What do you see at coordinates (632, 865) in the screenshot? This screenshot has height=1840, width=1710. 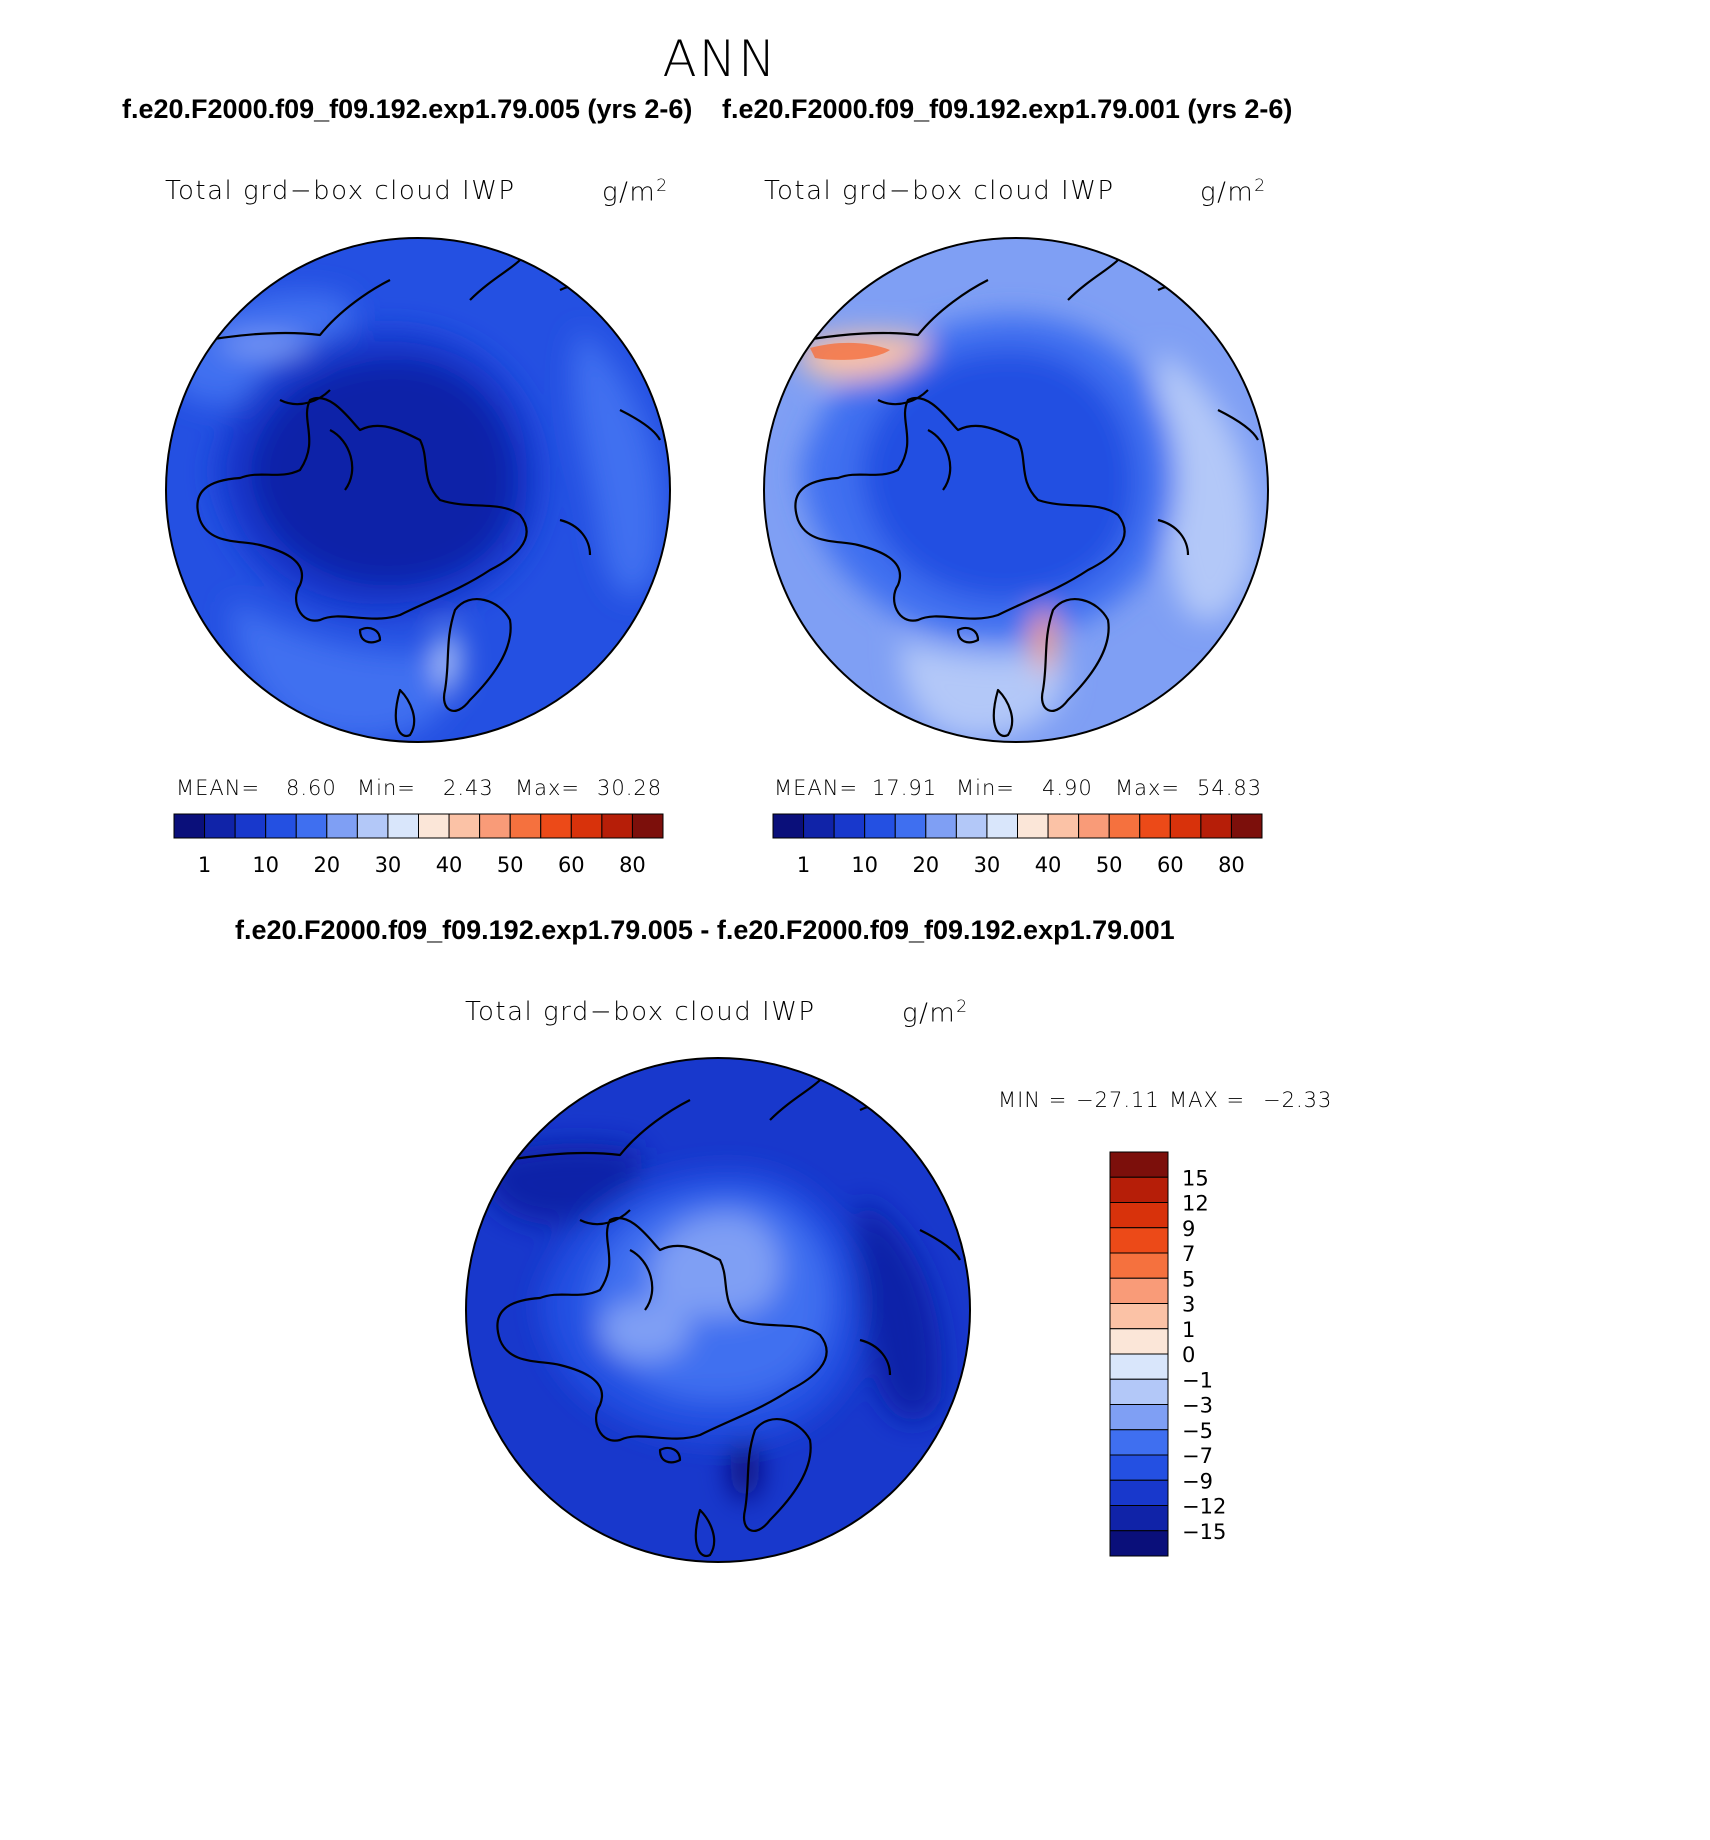 I see `colorbar1-tick-label: 80` at bounding box center [632, 865].